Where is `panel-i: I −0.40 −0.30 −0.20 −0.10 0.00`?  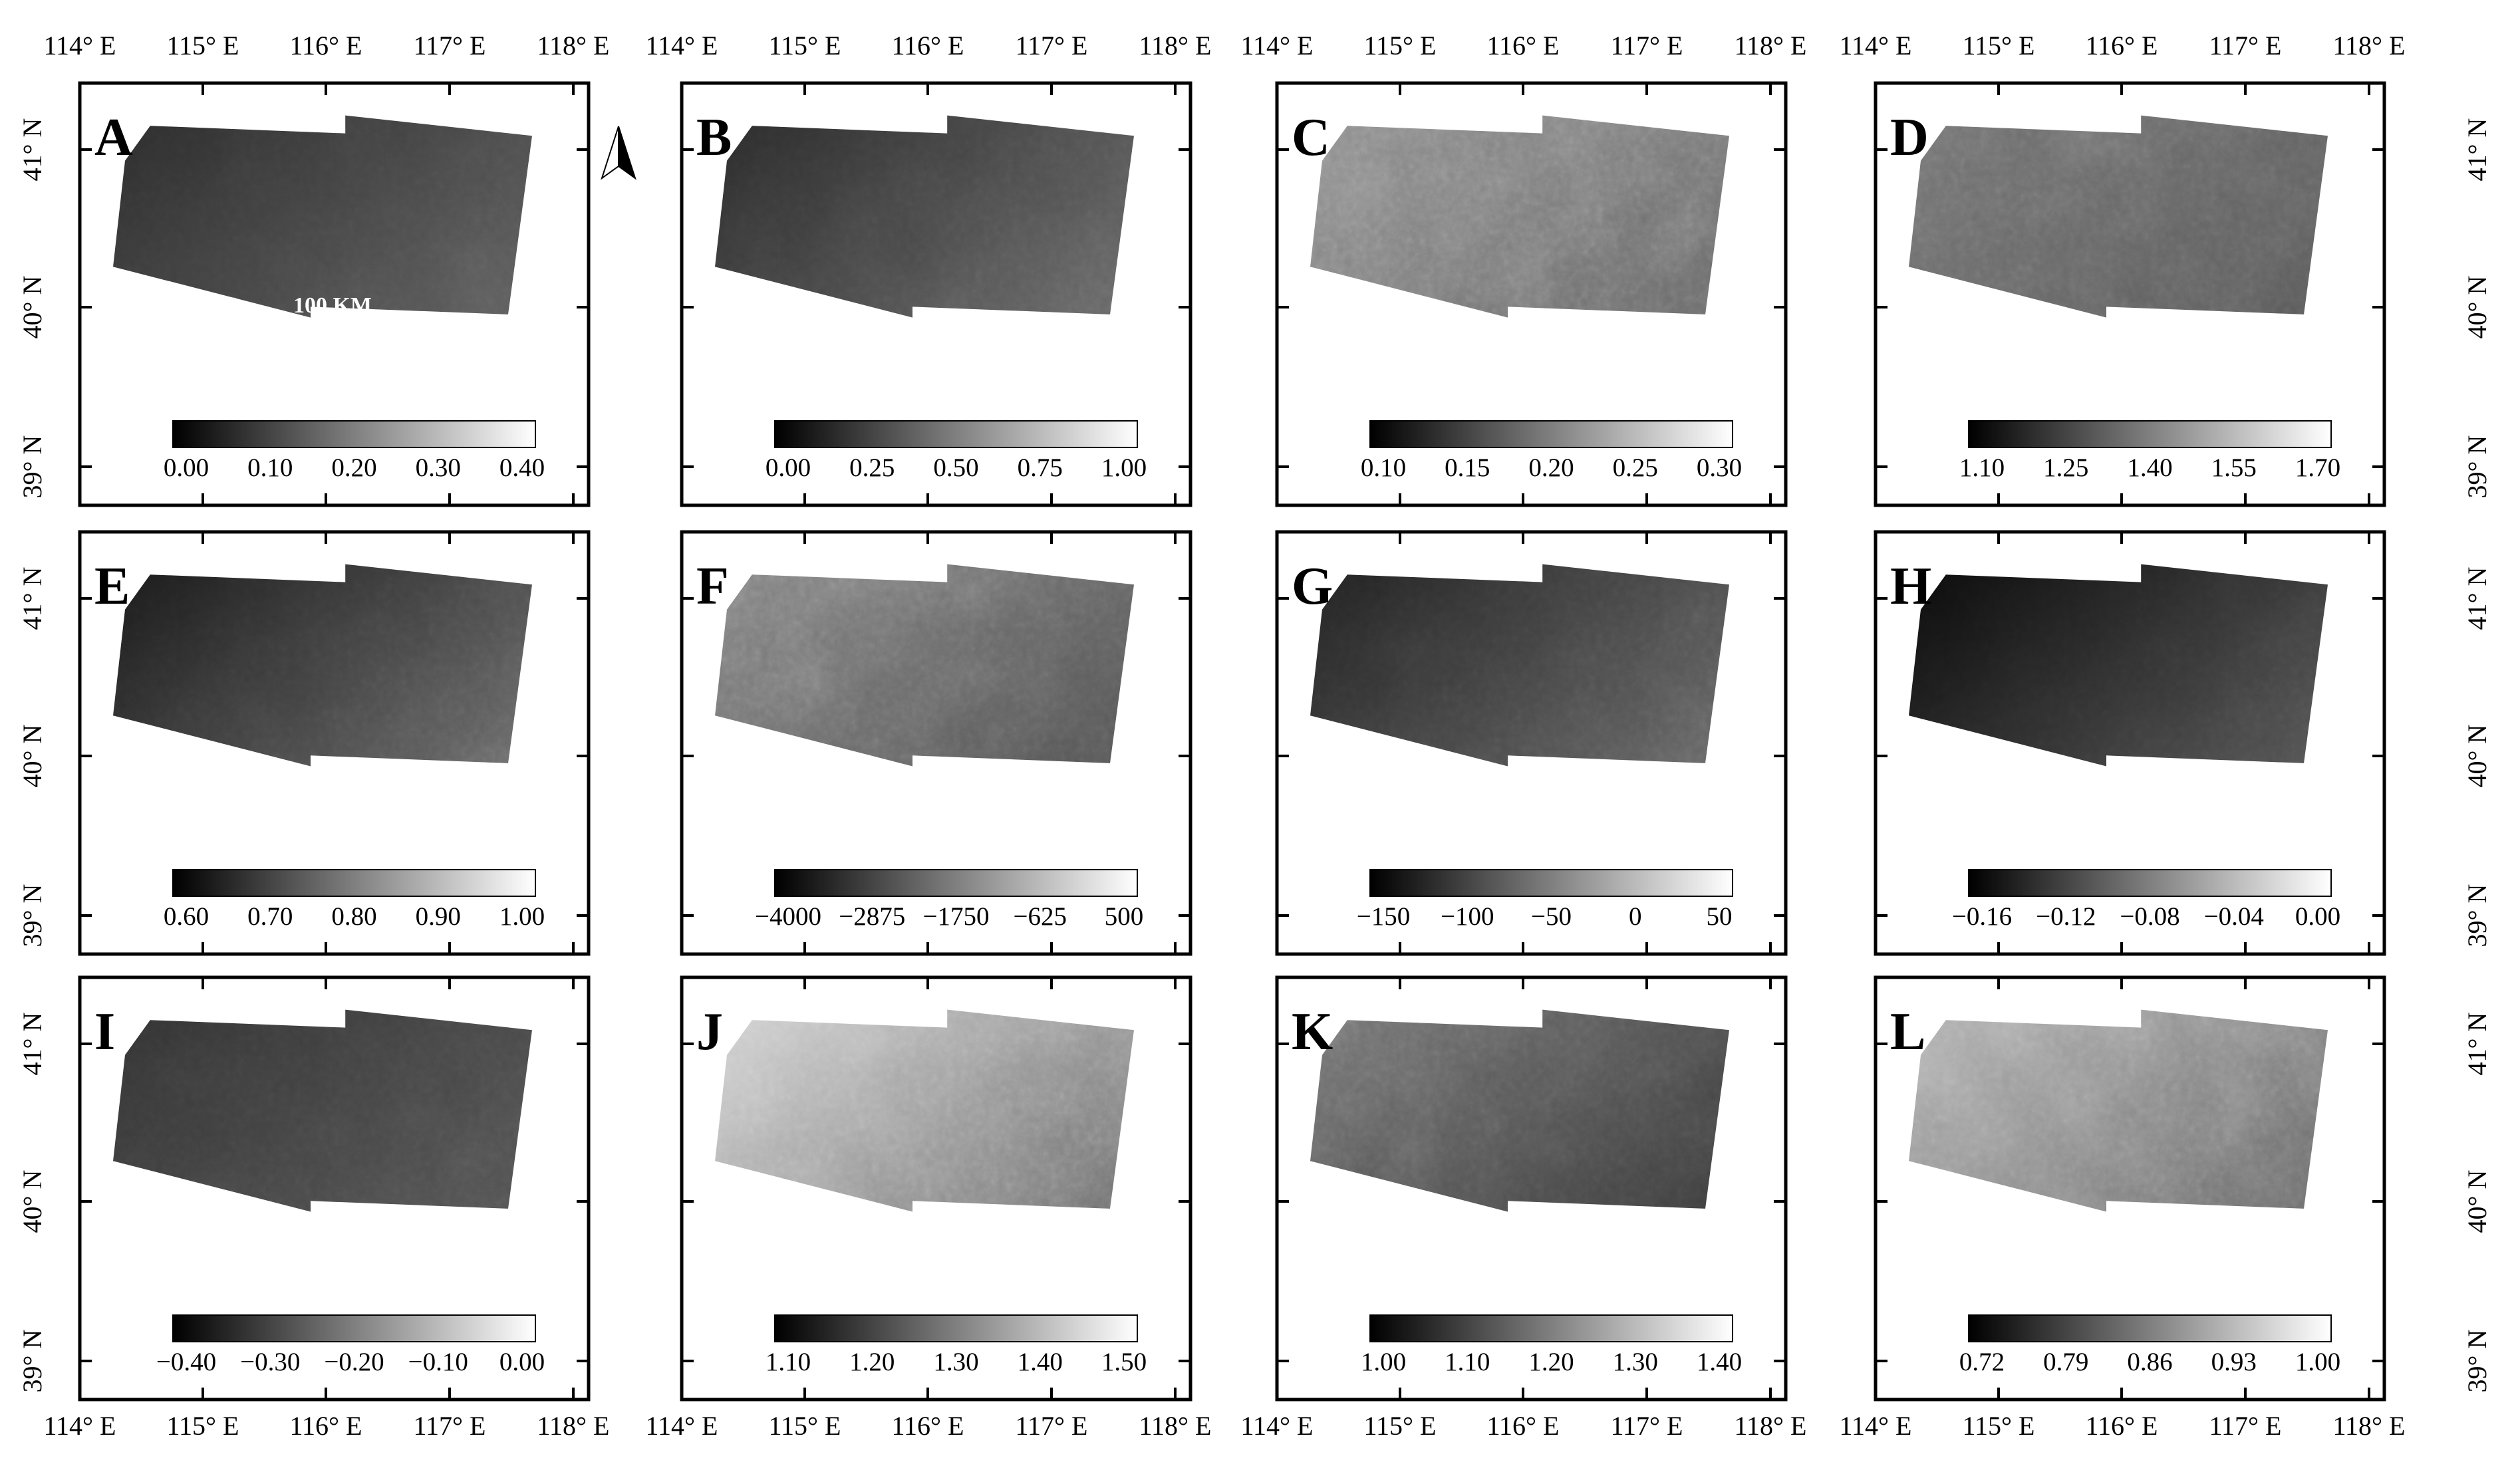
panel-i: I −0.40 −0.30 −0.20 −0.10 0.00 is located at coordinates (334, 1188).